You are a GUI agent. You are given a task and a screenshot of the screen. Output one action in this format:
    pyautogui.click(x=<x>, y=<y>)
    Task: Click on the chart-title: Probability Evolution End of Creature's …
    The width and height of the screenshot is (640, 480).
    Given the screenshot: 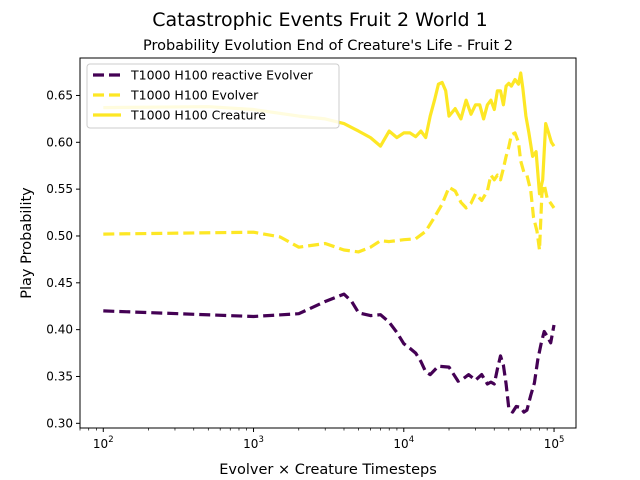 What is the action you would take?
    pyautogui.click(x=328, y=46)
    